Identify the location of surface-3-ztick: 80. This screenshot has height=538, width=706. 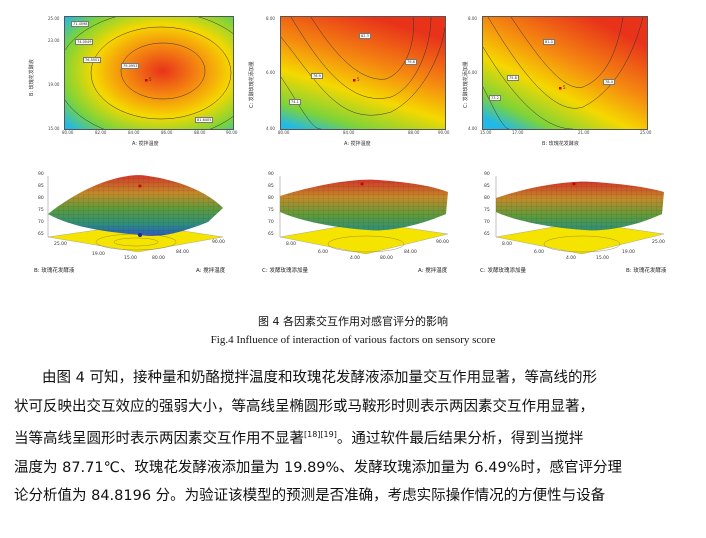
(487, 198).